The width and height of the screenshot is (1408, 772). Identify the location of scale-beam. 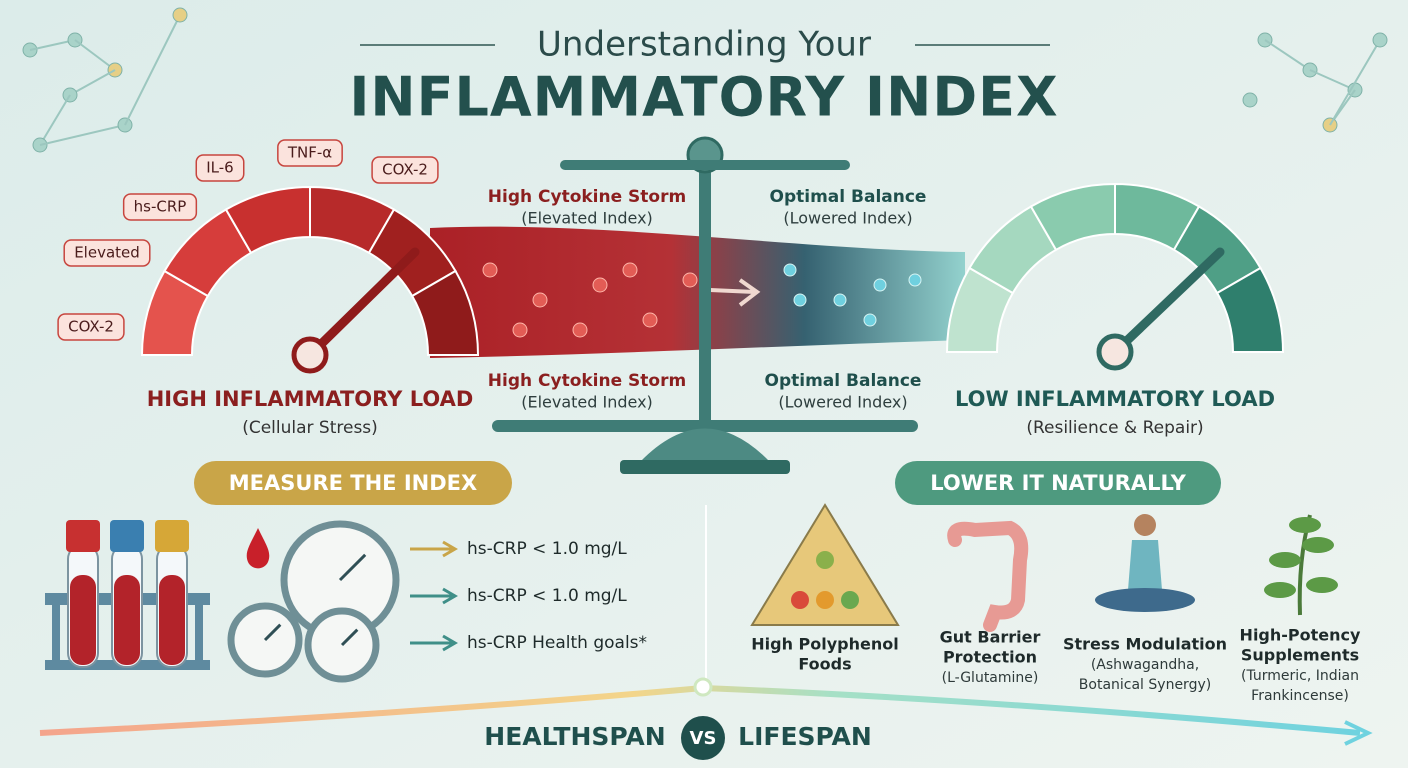
(705, 165).